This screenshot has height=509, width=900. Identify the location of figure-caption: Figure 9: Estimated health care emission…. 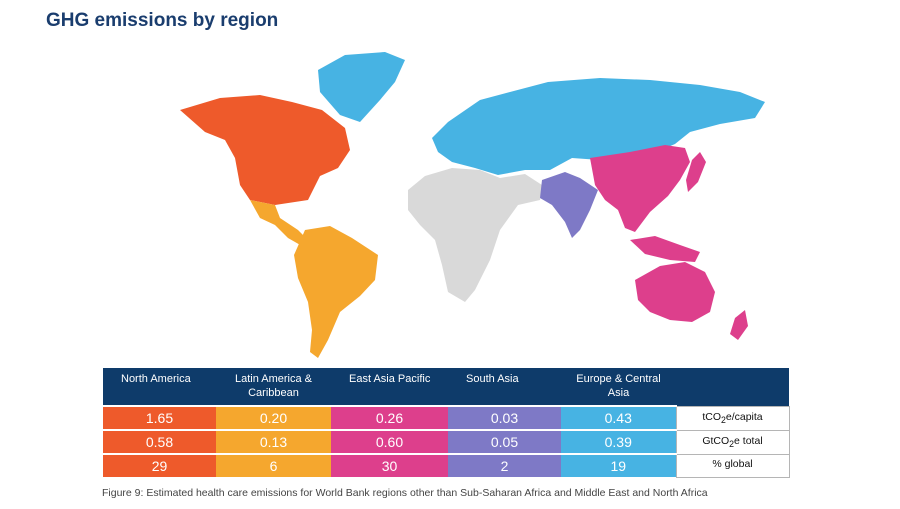
(405, 493).